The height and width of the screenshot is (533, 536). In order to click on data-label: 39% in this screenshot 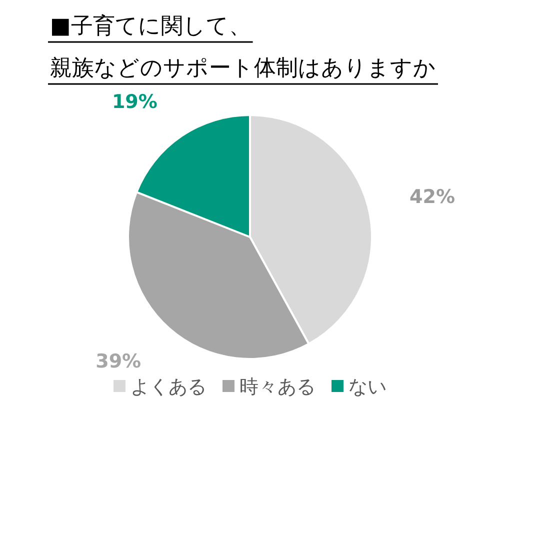, I will do `click(119, 361)`.